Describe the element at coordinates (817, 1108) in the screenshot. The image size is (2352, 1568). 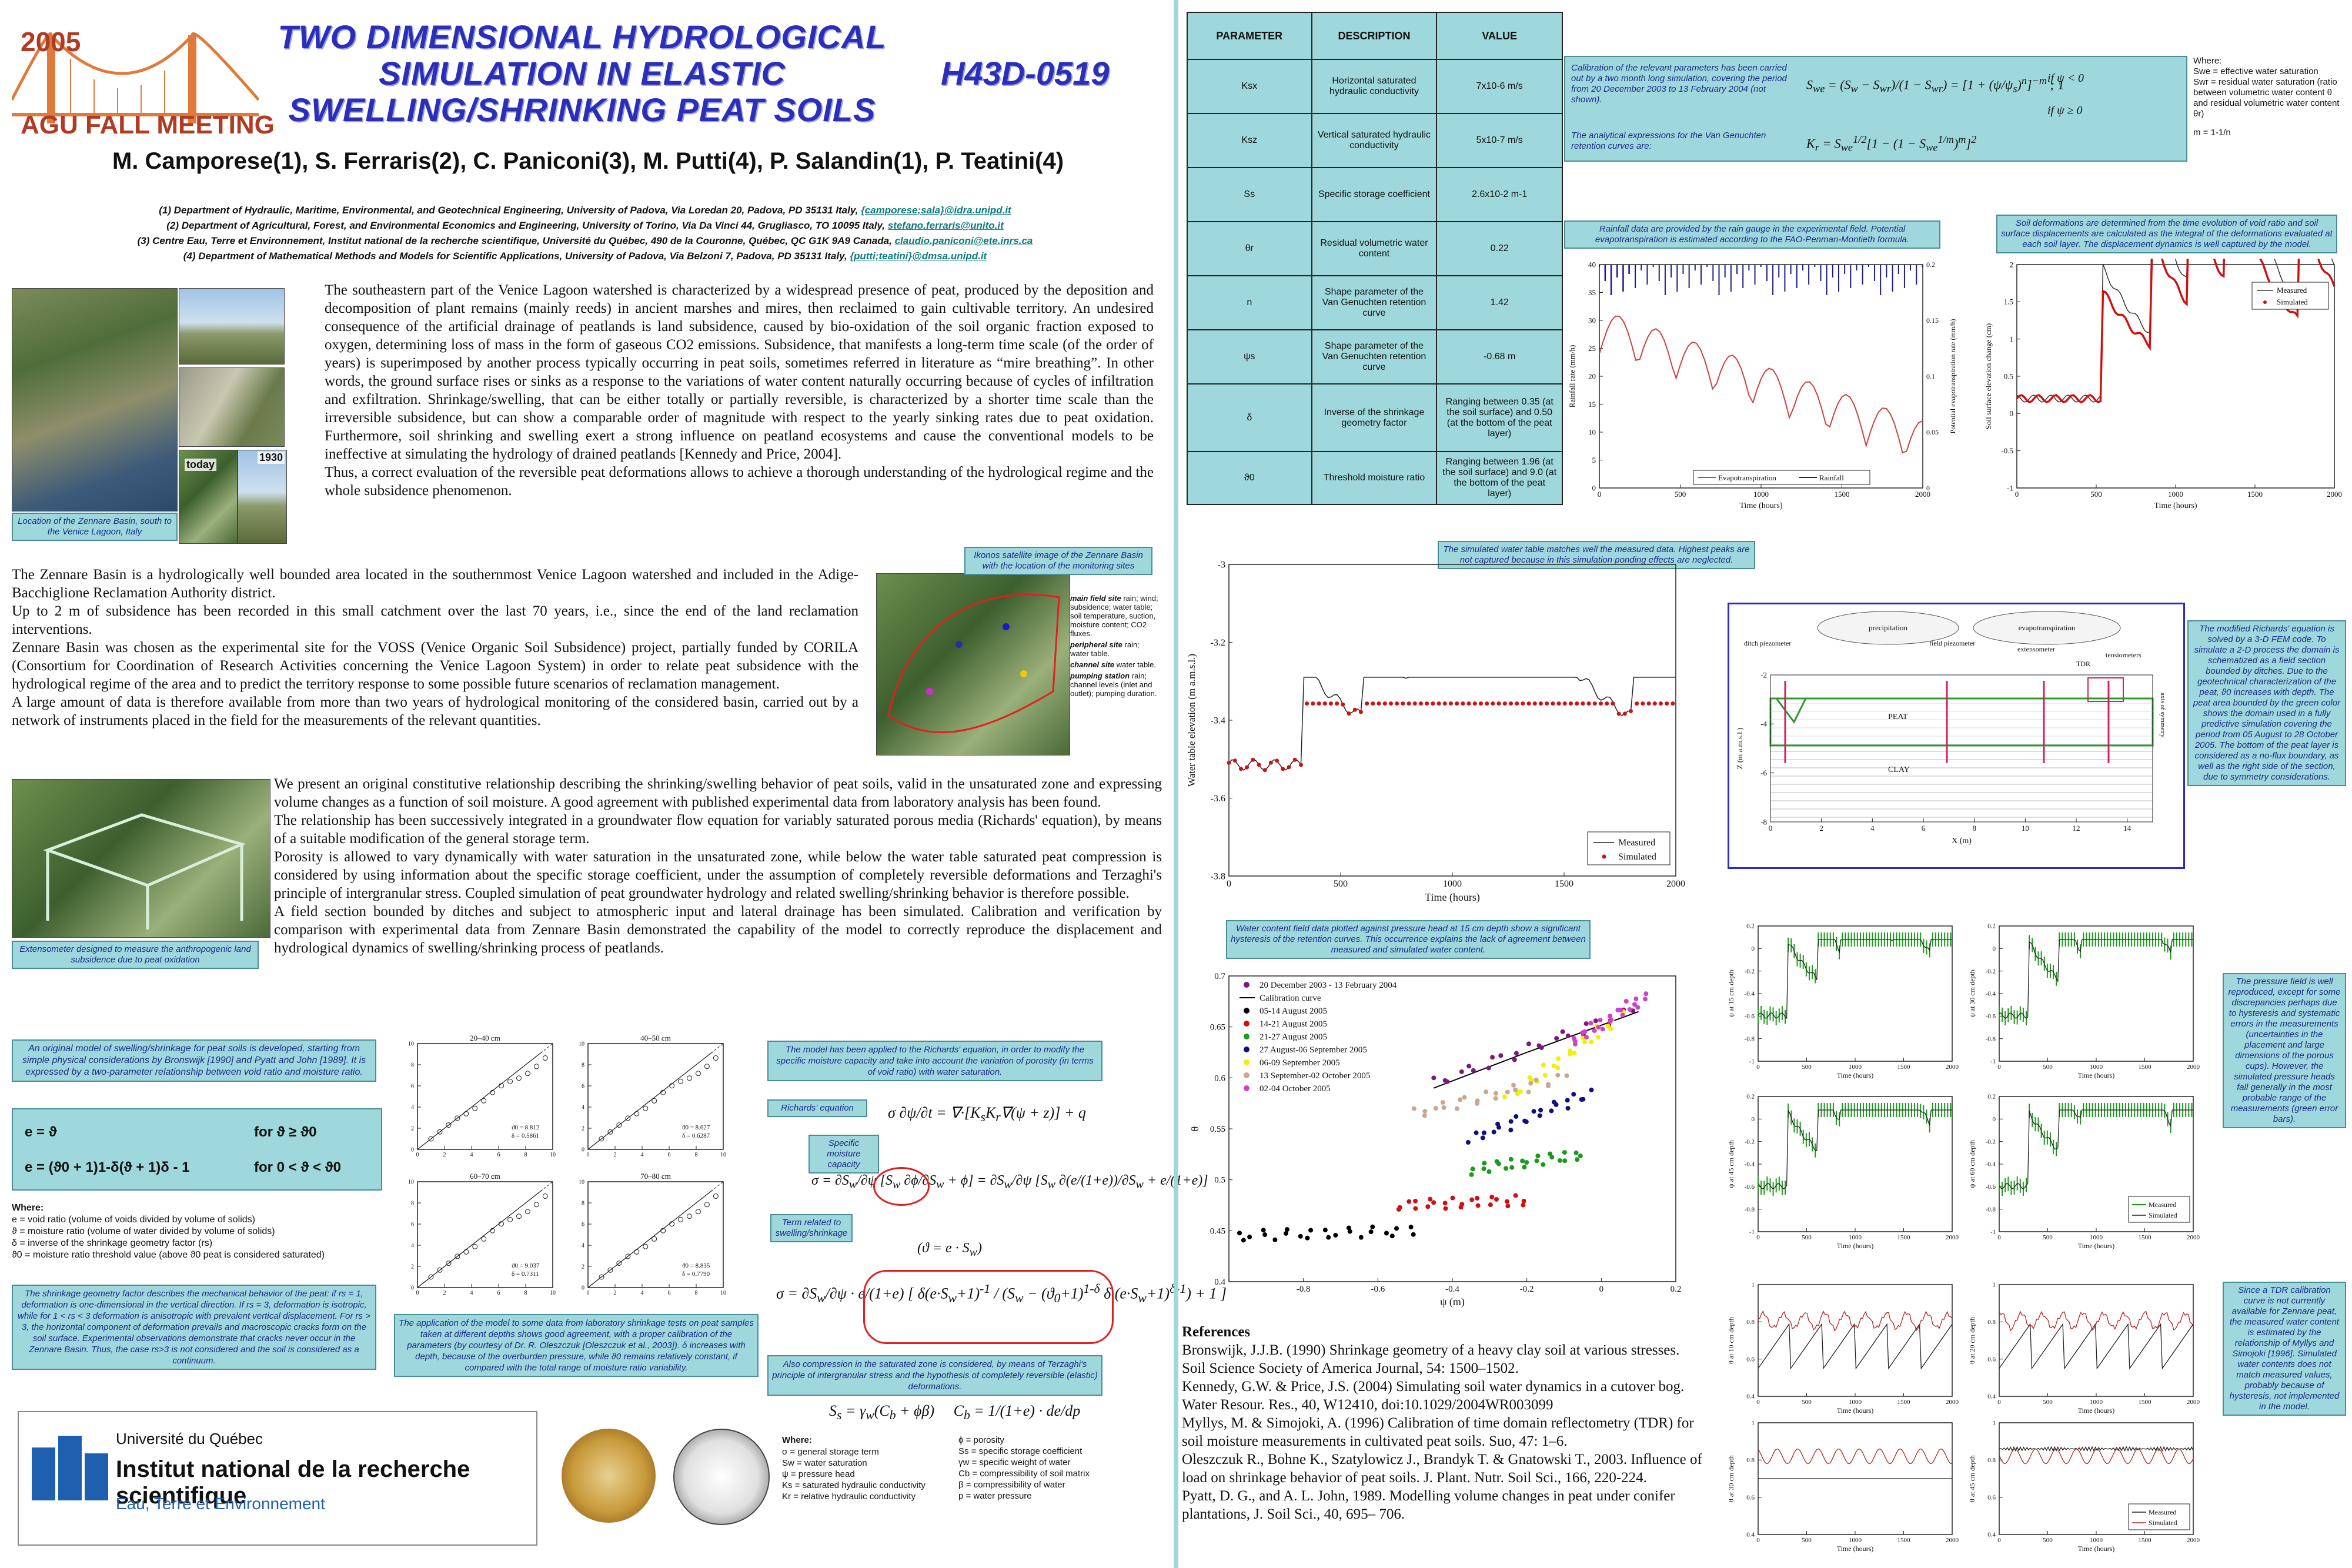
I see `label-richards: Richards' equation` at that location.